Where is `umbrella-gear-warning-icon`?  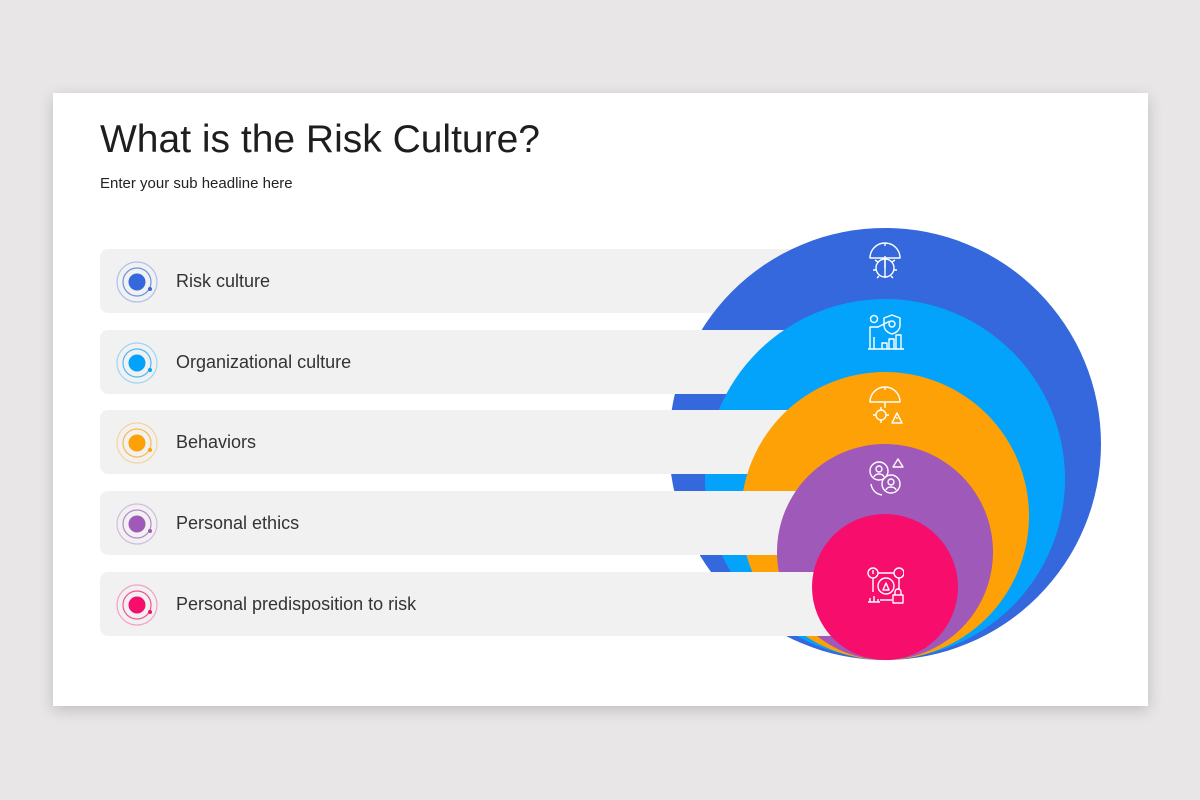 umbrella-gear-warning-icon is located at coordinates (886, 405).